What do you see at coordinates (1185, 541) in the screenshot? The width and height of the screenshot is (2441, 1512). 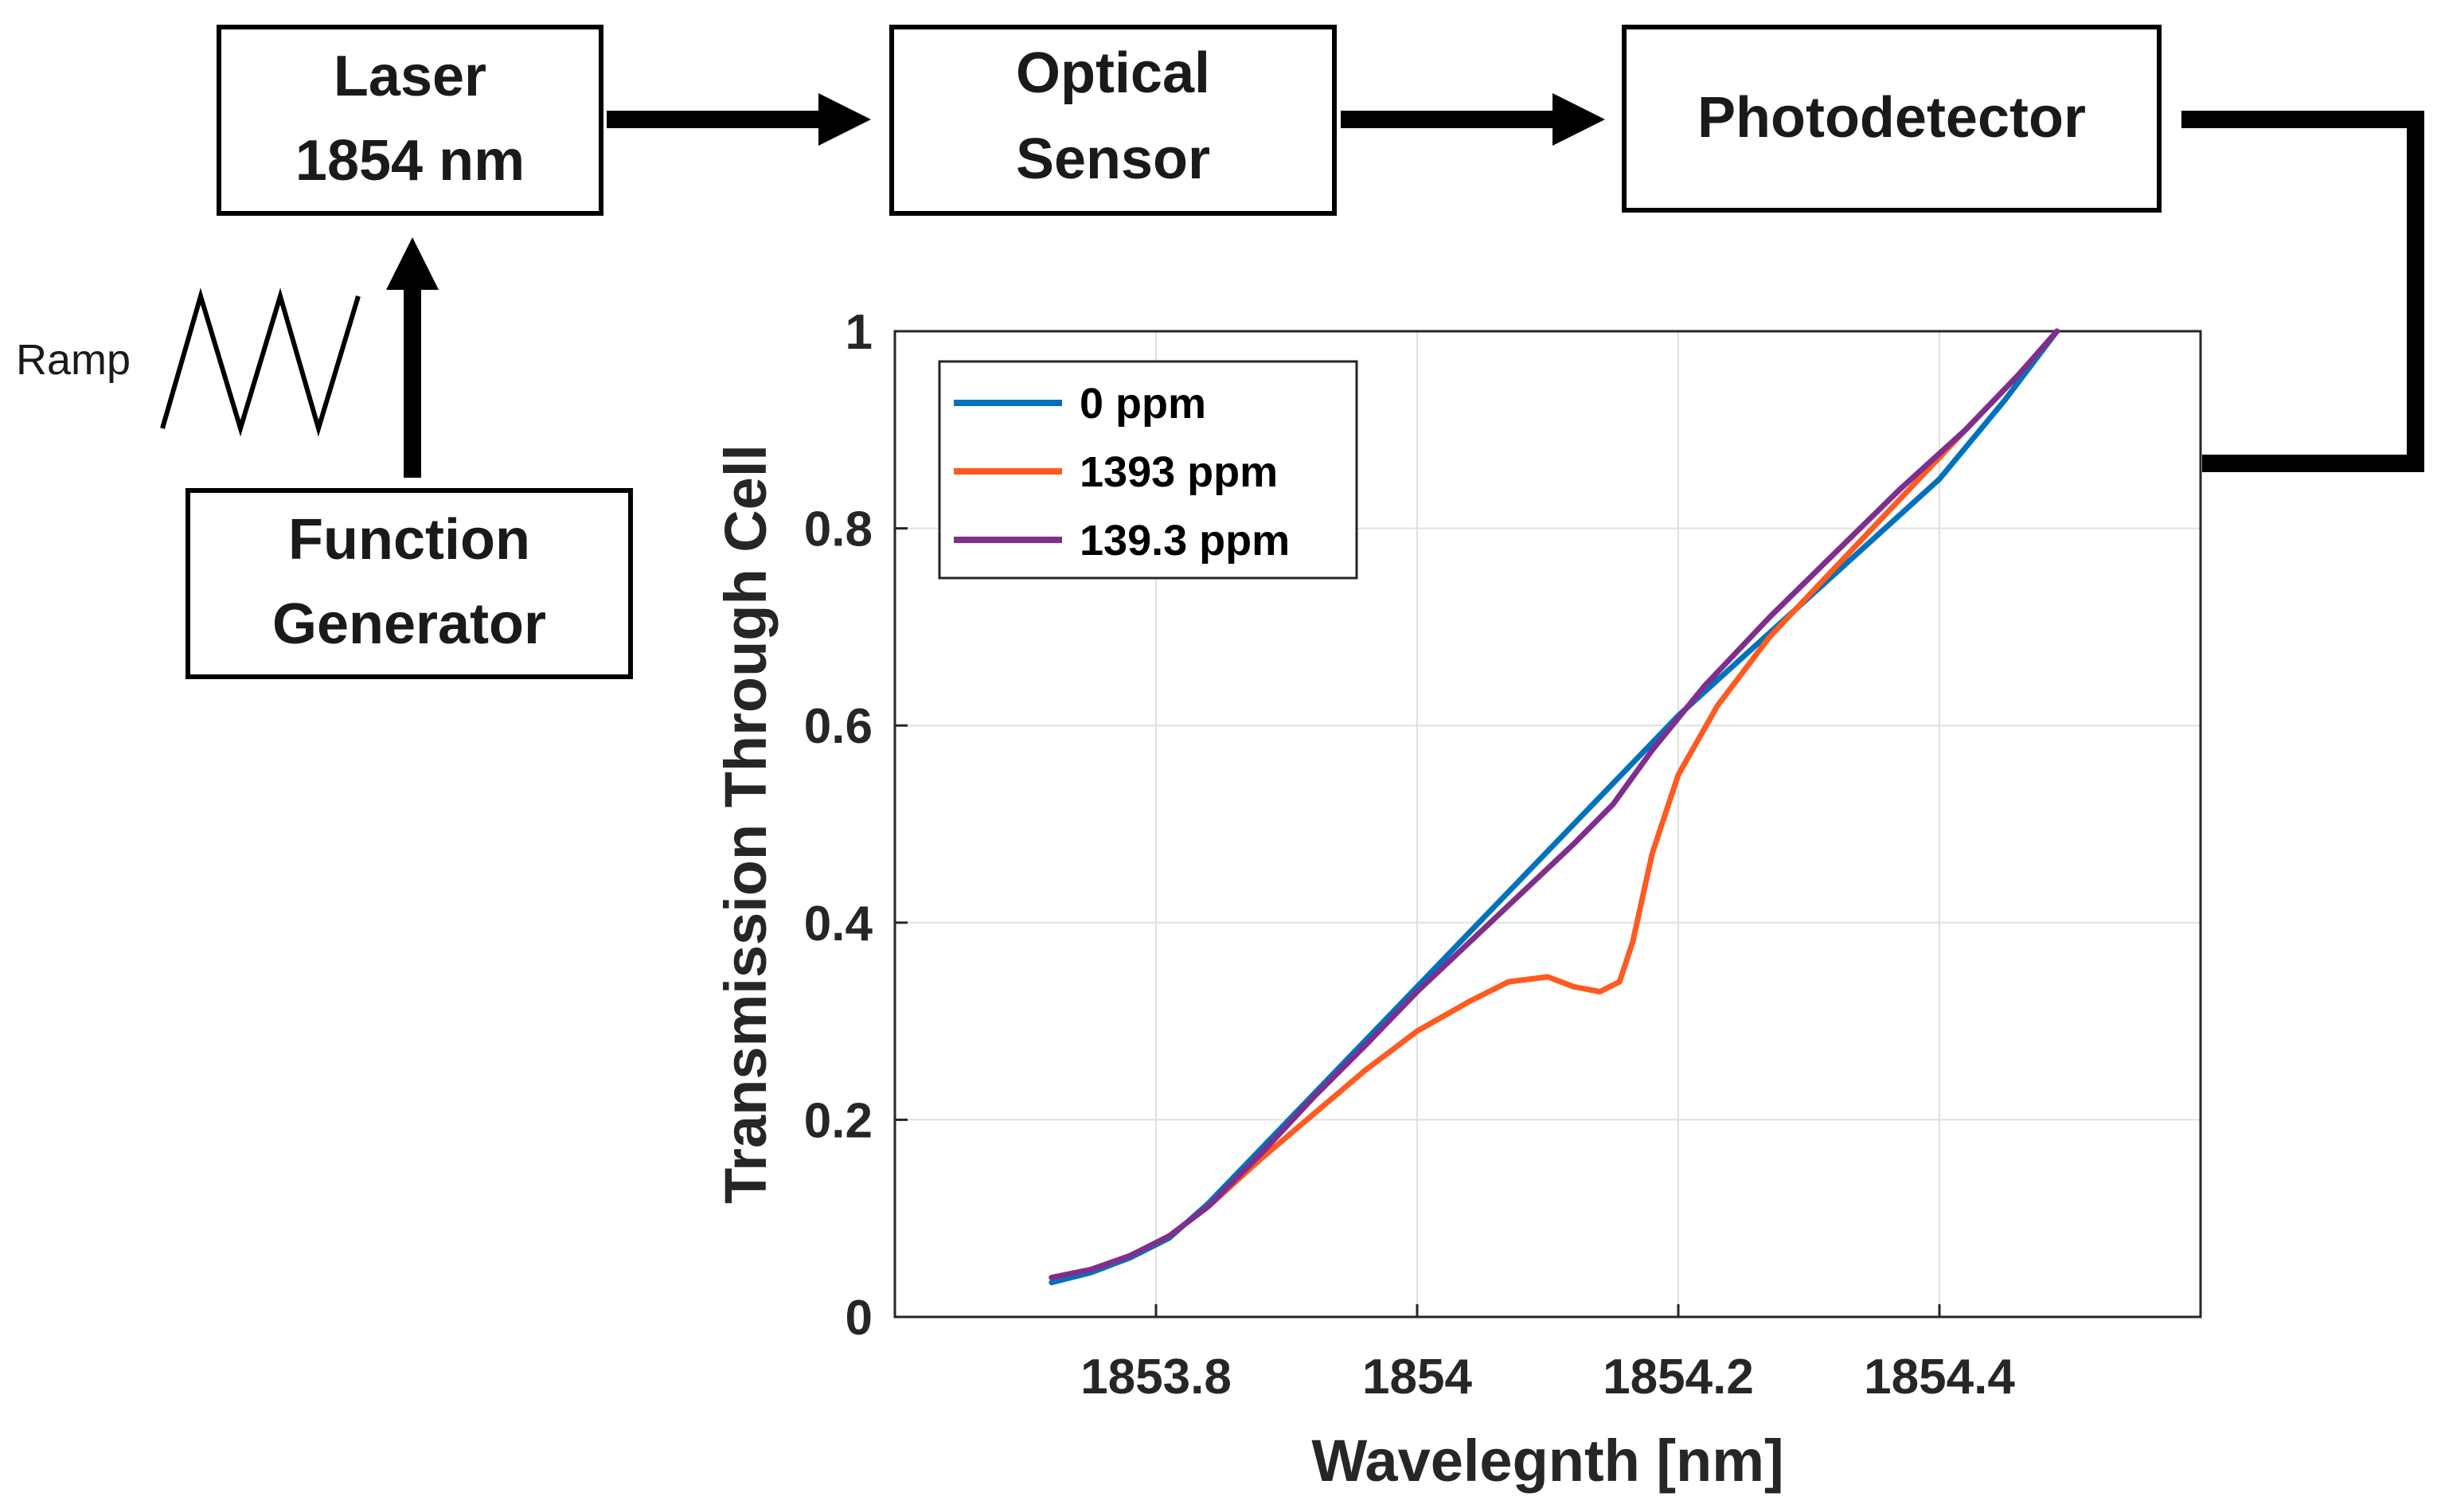 I see `legend-label-3: 139.3 ppm` at bounding box center [1185, 541].